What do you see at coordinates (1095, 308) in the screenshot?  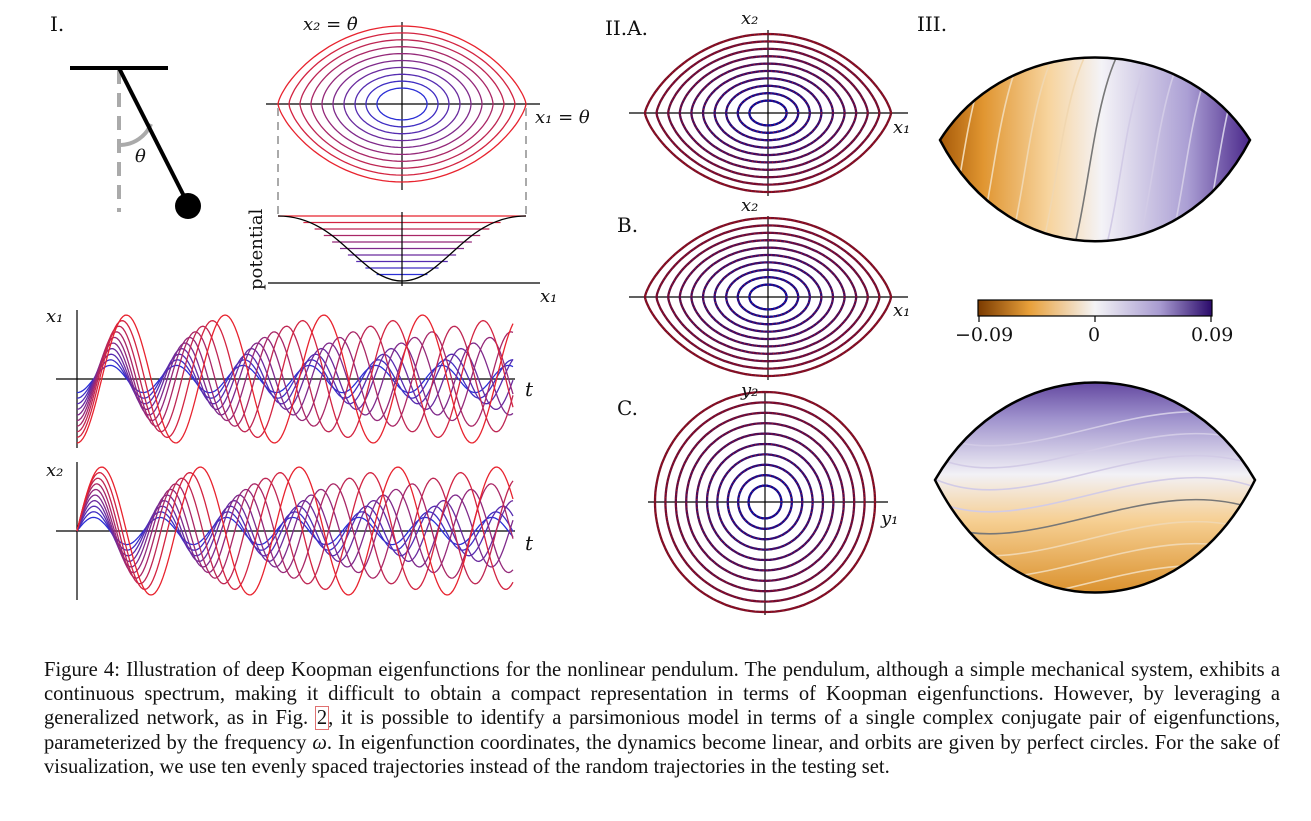 I see `colorbar-gradient` at bounding box center [1095, 308].